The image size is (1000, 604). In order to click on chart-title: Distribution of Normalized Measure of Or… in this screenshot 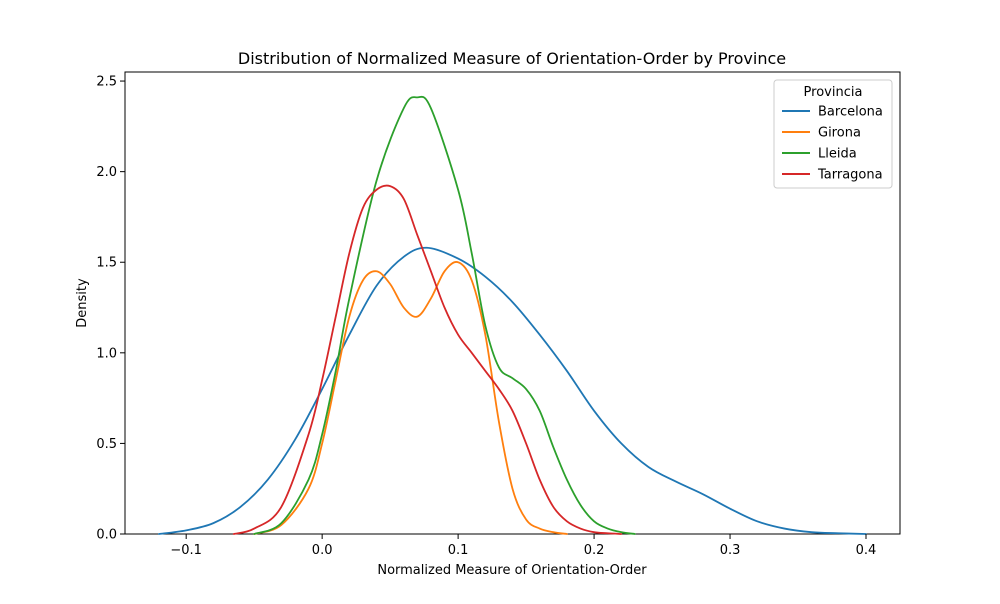, I will do `click(512, 58)`.